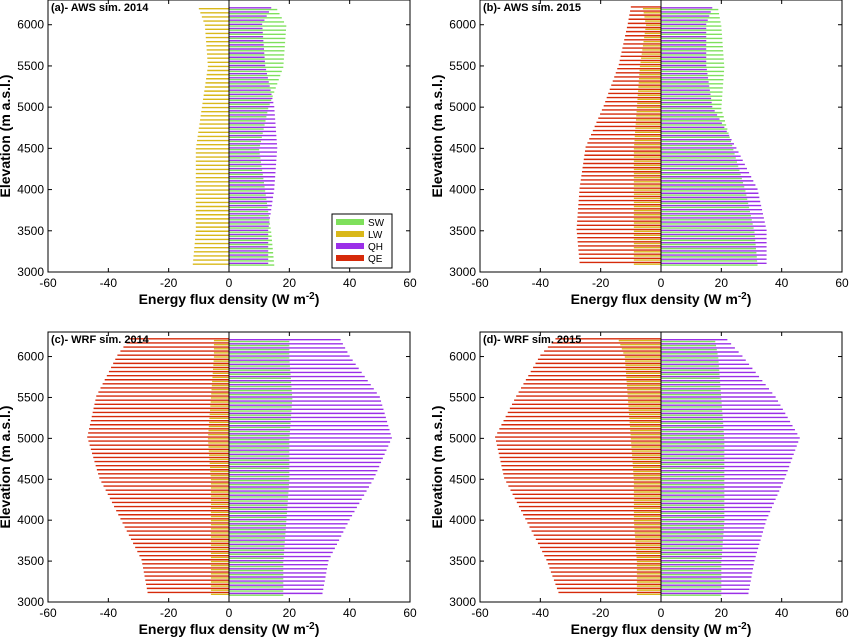 The image size is (850, 639). Describe the element at coordinates (532, 8) in the screenshot. I see `panel-title: (b)- AWS sim. 2015` at that location.